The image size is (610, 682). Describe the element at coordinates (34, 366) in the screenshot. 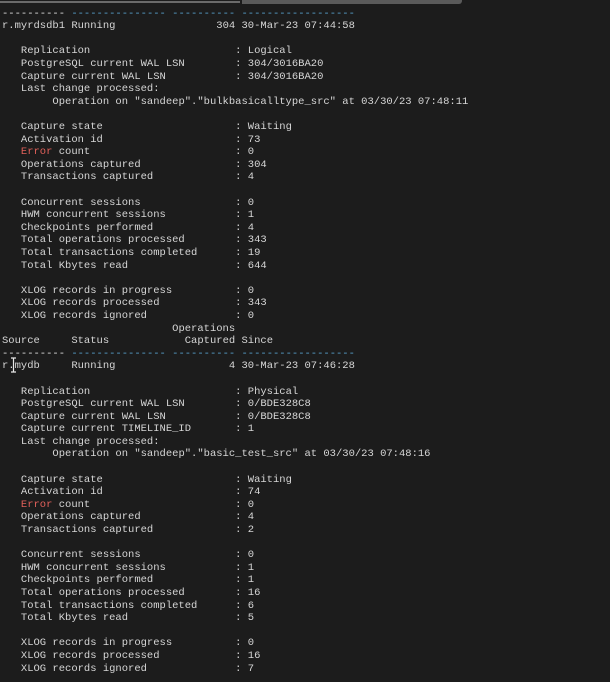

I see `source-name: r.mydb` at that location.